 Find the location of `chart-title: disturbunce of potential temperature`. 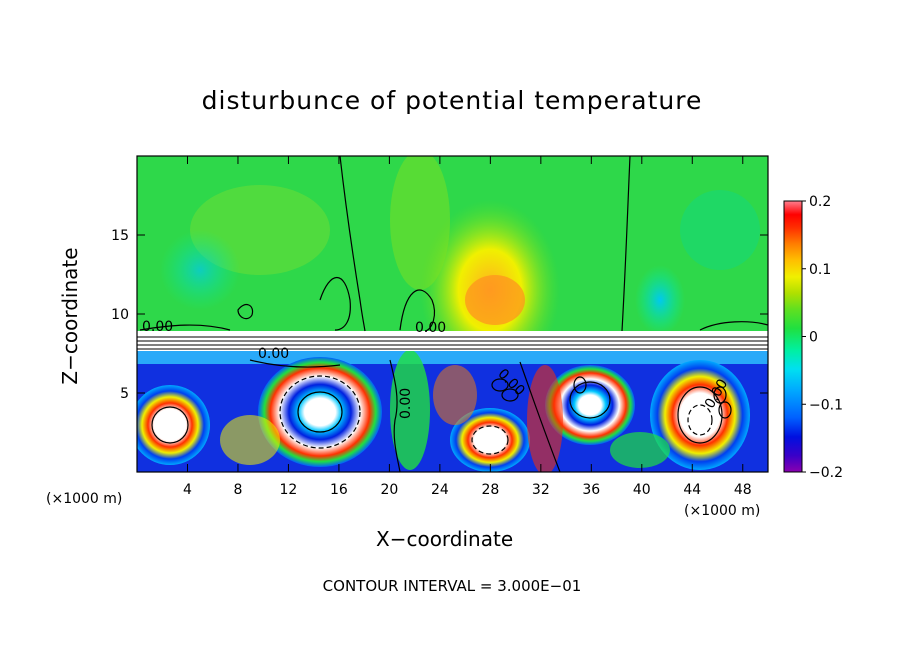

chart-title: disturbunce of potential temperature is located at coordinates (452, 100).